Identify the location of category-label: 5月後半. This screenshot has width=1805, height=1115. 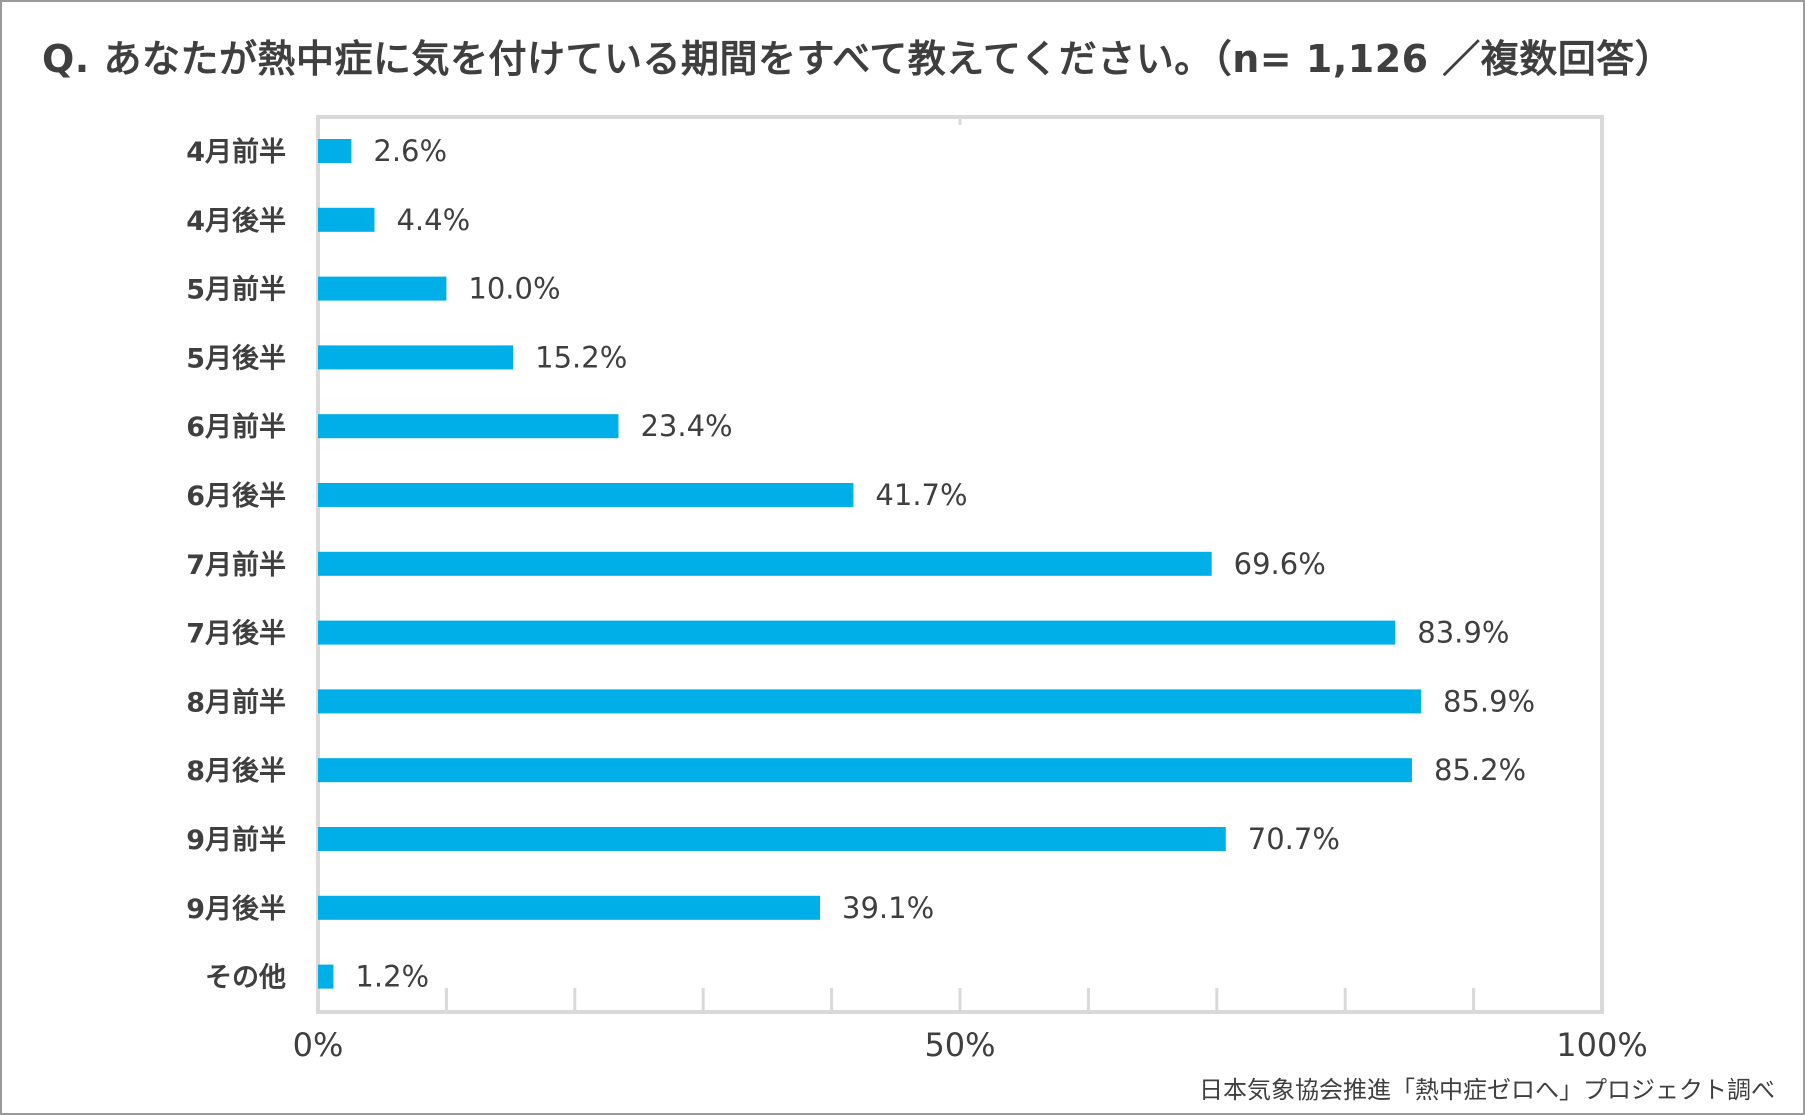
(236, 358).